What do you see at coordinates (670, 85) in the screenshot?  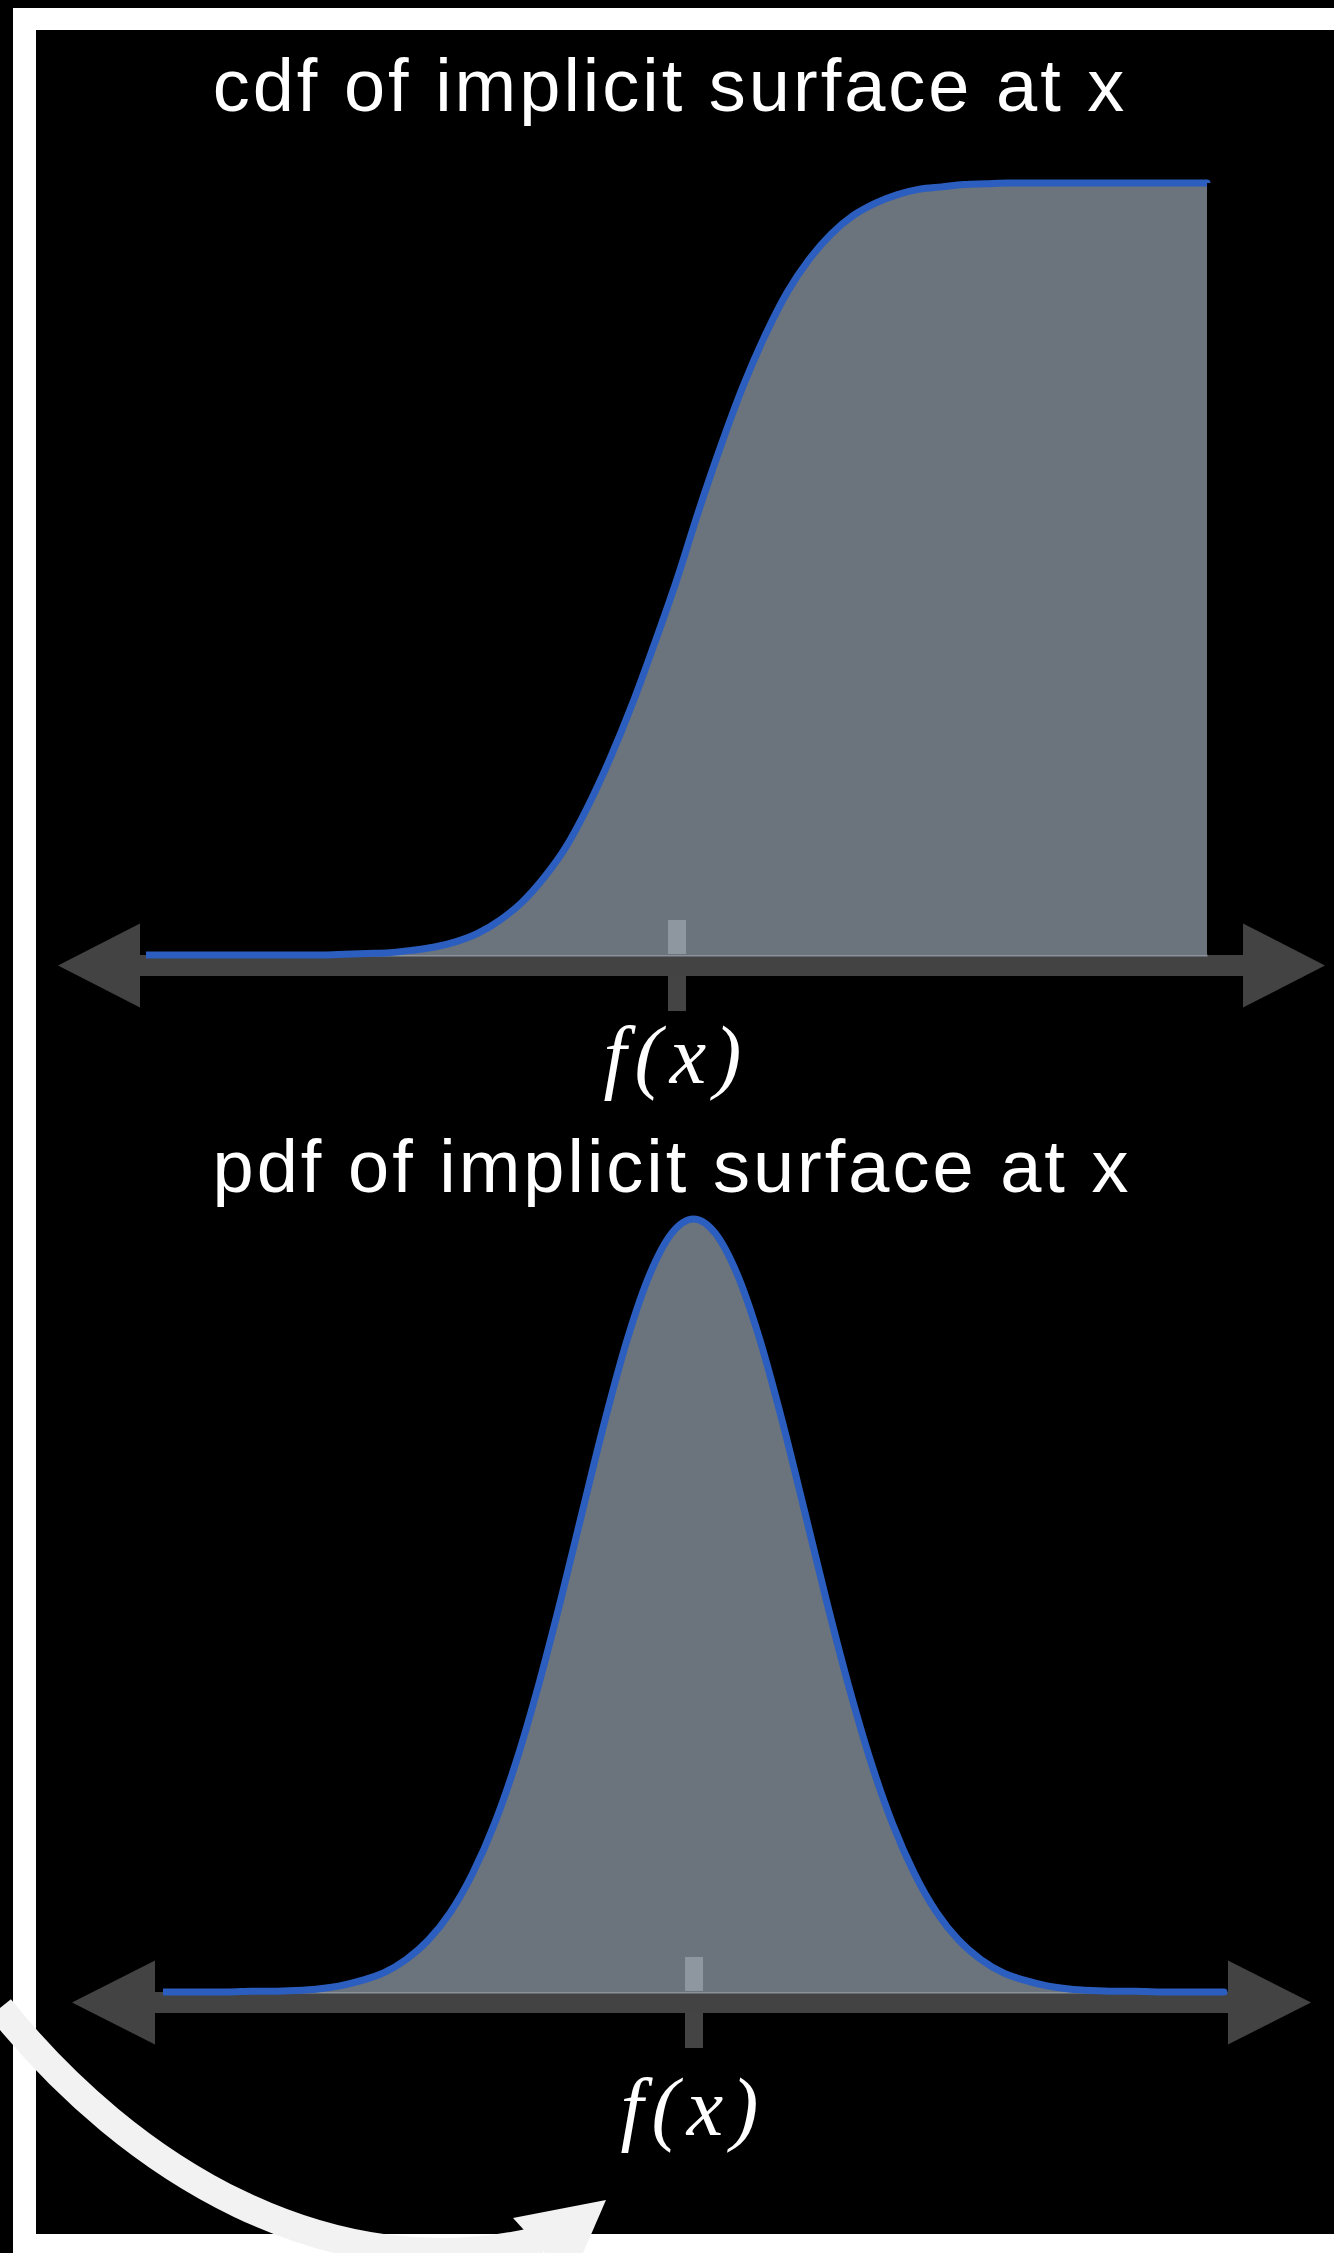 I see `chart-title: cdf of implicit surface at x` at bounding box center [670, 85].